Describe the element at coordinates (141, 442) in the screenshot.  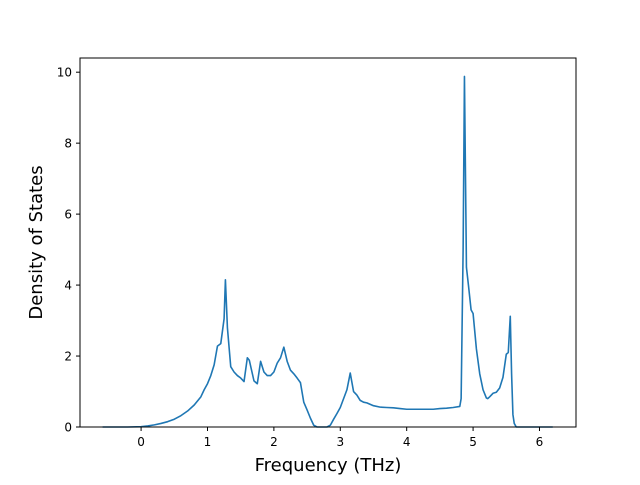
I see `x-tick-label: 0` at that location.